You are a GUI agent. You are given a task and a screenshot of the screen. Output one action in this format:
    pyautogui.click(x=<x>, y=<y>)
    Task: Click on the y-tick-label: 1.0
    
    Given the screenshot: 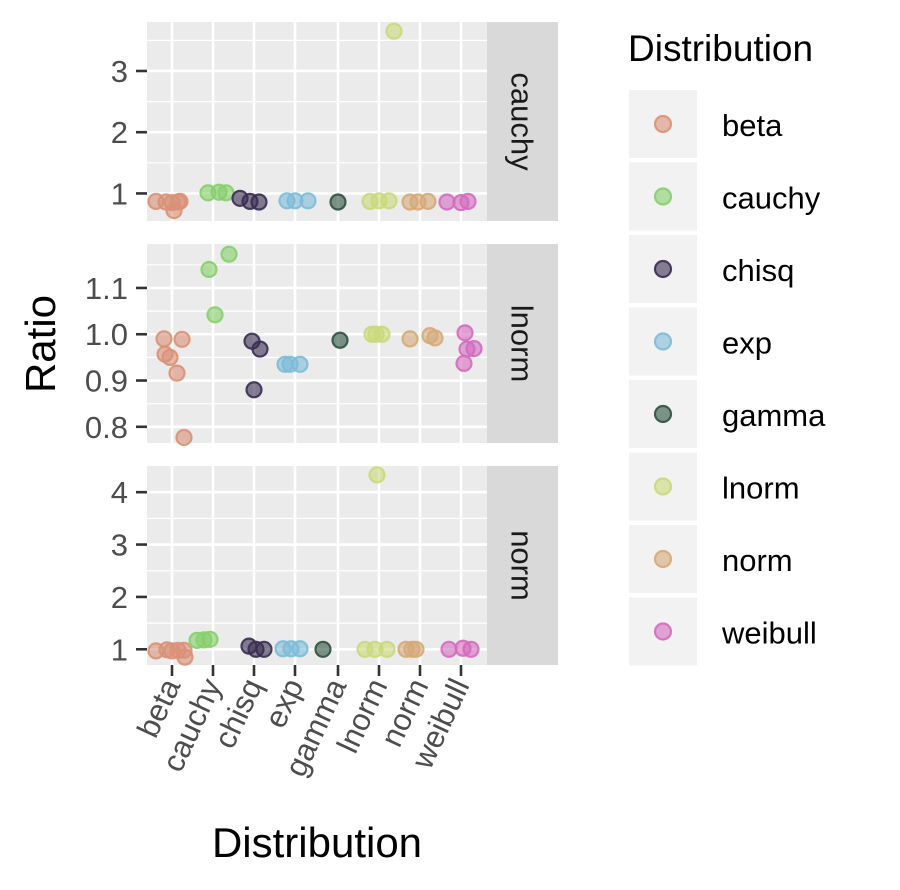 What is the action you would take?
    pyautogui.click(x=106, y=334)
    